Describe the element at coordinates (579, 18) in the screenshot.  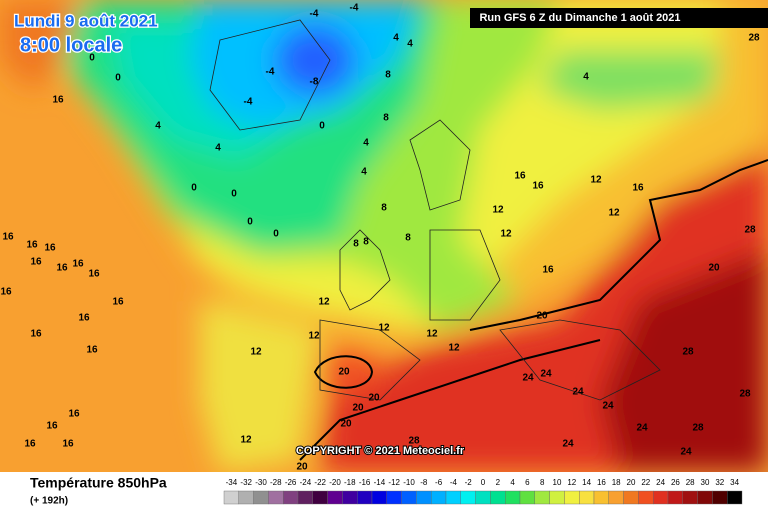
I see `run-info: Run GFS 6 Z du Dimanche 1 août 2021` at that location.